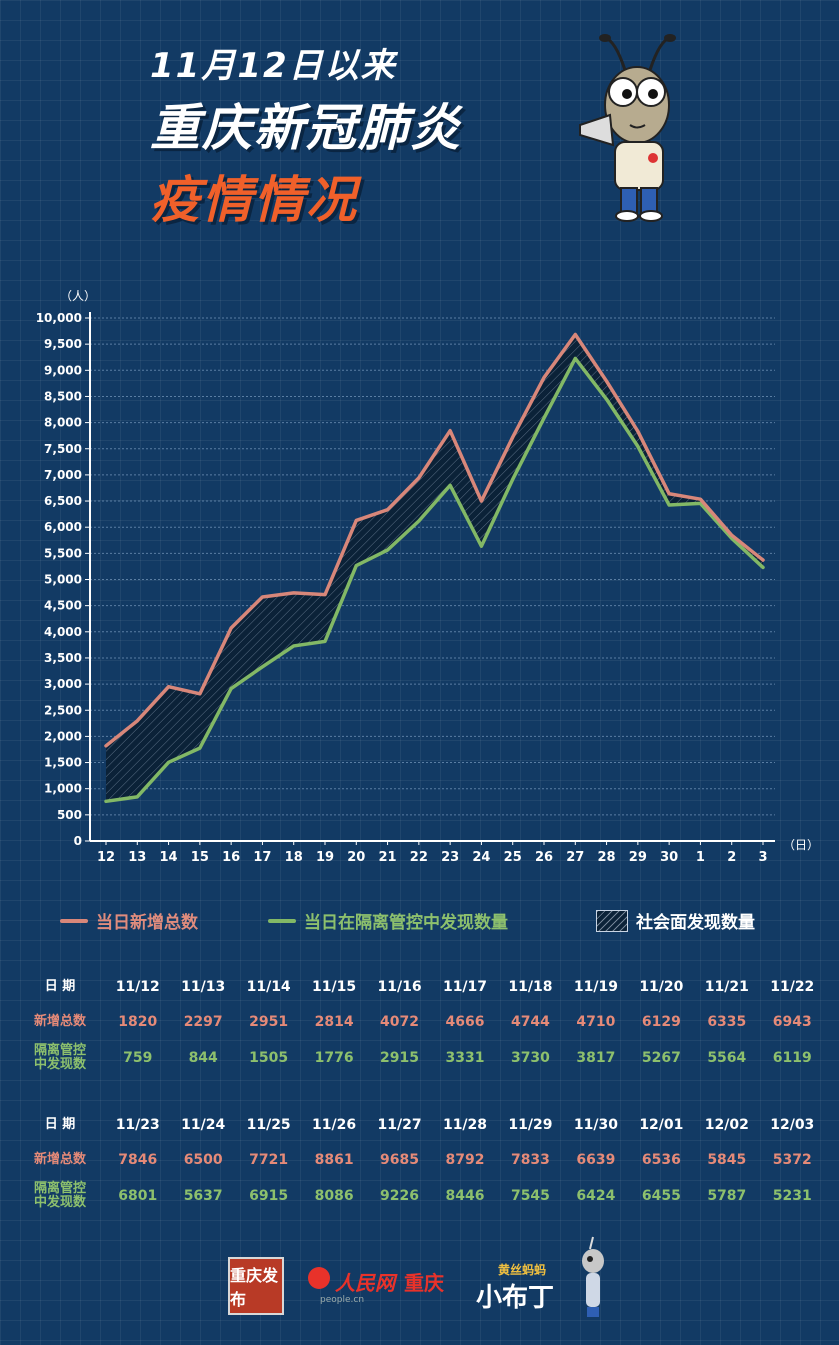 The height and width of the screenshot is (1345, 839). What do you see at coordinates (530, 1058) in the screenshot?
I see `table-cell: 3730` at bounding box center [530, 1058].